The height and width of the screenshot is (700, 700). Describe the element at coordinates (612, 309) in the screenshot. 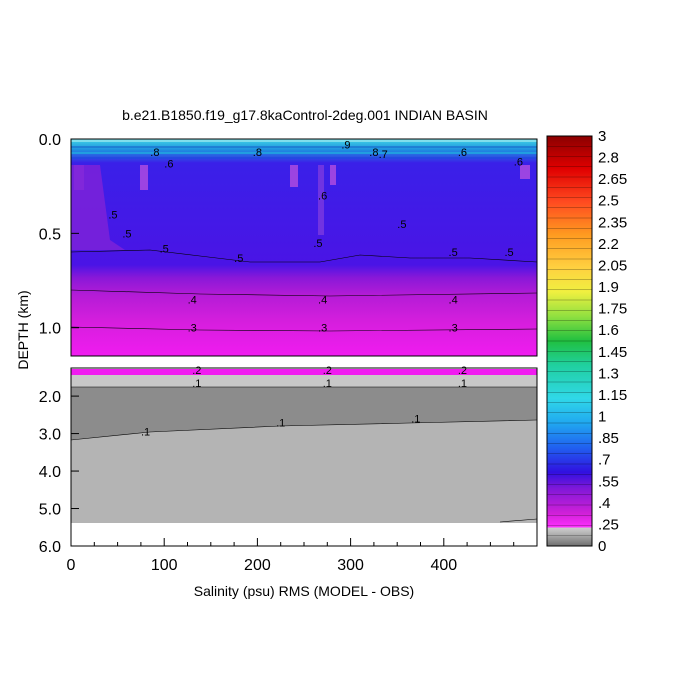

I see `colorbar-label: 1.75` at that location.